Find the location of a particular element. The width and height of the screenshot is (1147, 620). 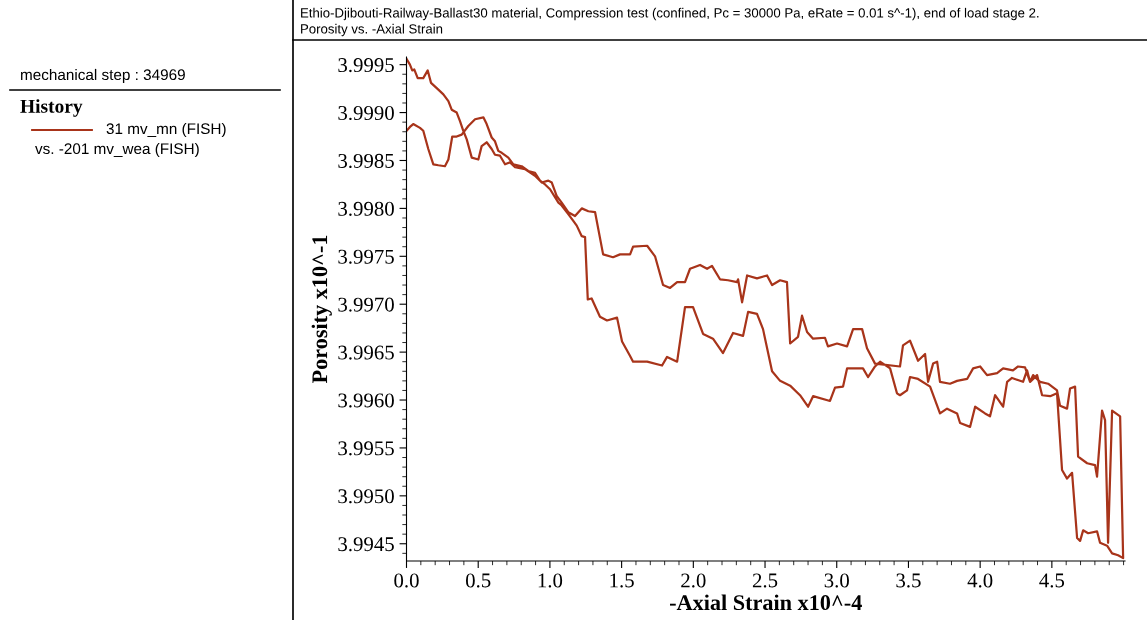

y-tick-label: 3.9975 is located at coordinates (366, 256).